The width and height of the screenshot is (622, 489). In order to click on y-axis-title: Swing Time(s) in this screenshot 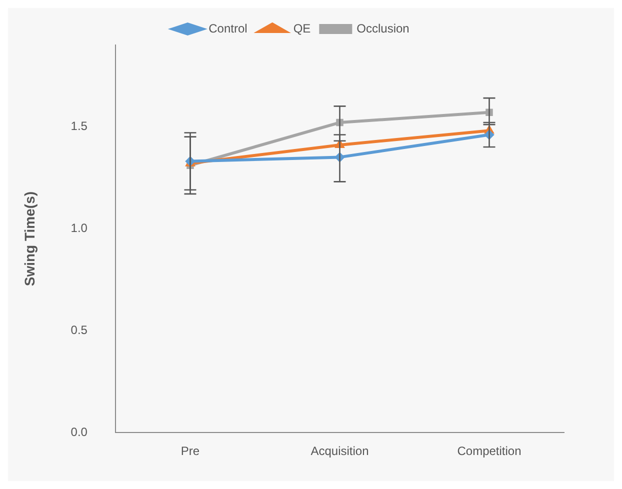, I will do `click(29, 238)`.